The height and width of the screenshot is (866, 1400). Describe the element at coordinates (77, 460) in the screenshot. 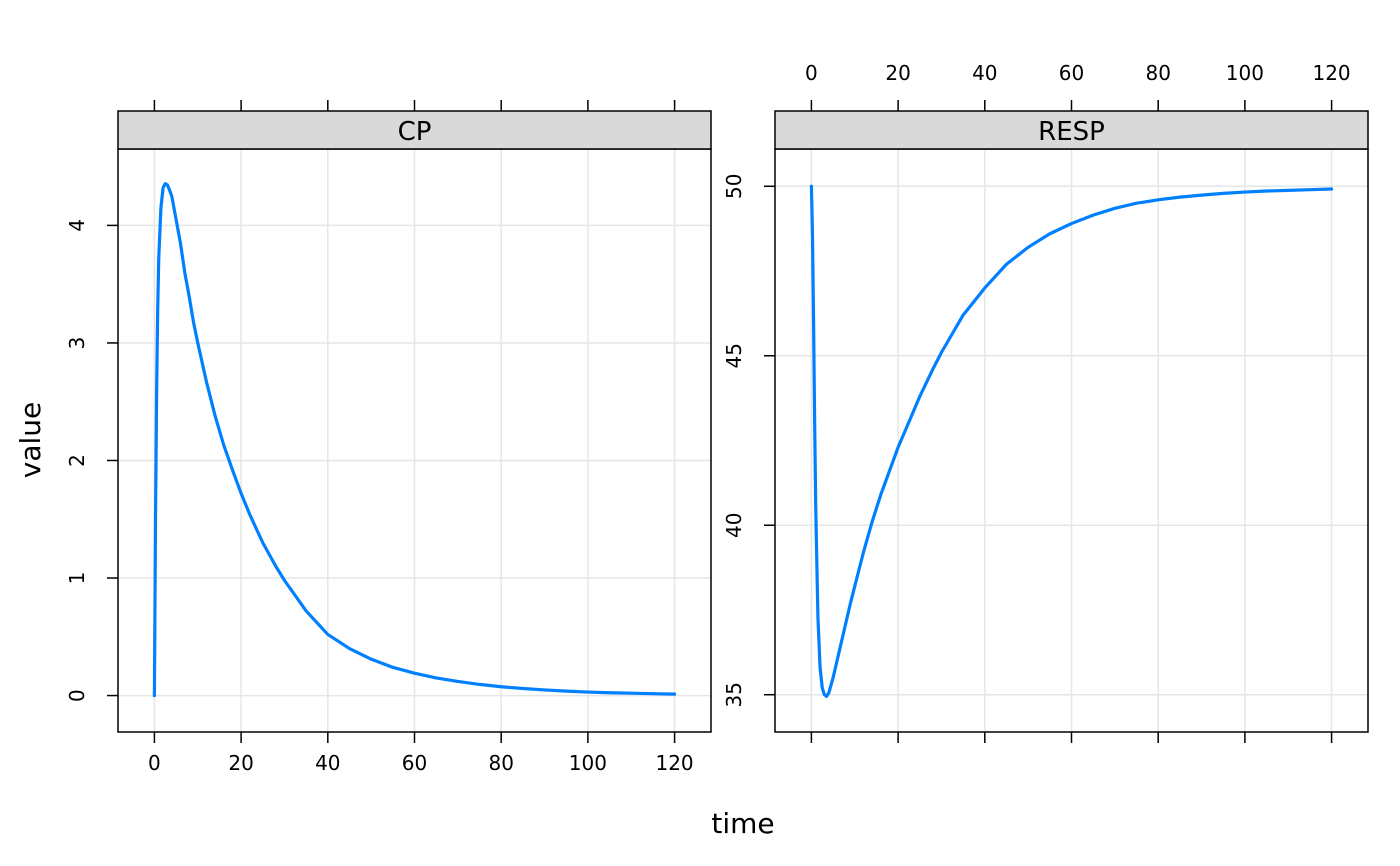

I see `y-tick-label: 2` at that location.